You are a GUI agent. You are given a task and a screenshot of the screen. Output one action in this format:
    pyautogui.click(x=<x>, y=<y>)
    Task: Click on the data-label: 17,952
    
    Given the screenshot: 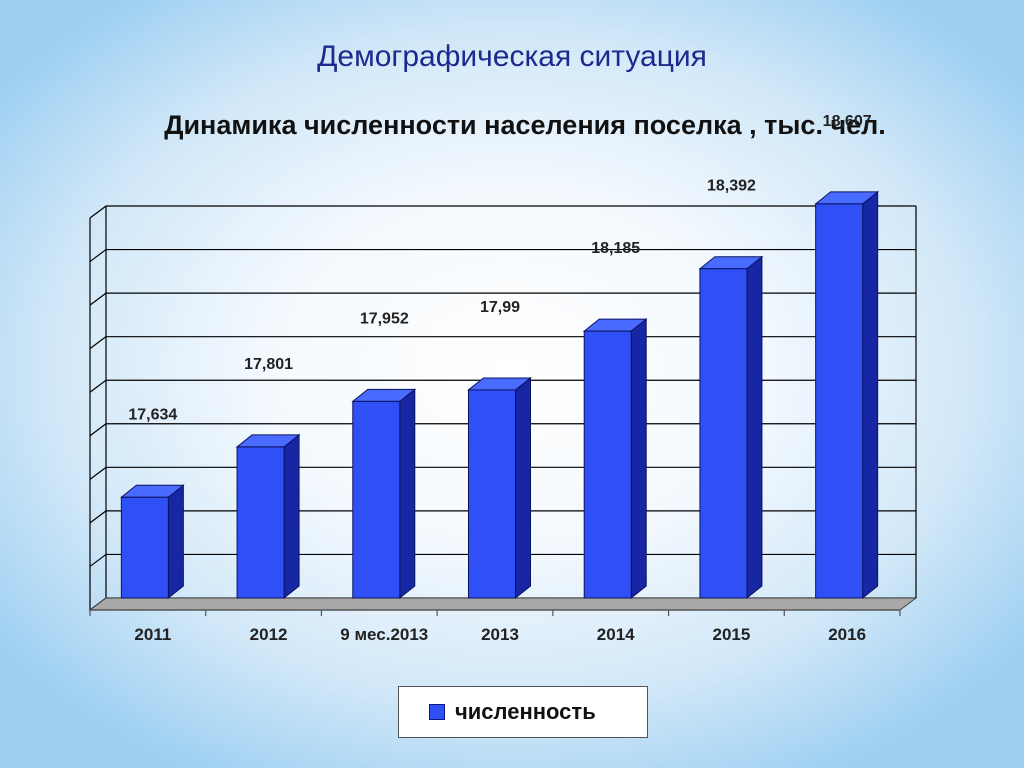 What is the action you would take?
    pyautogui.click(x=384, y=318)
    